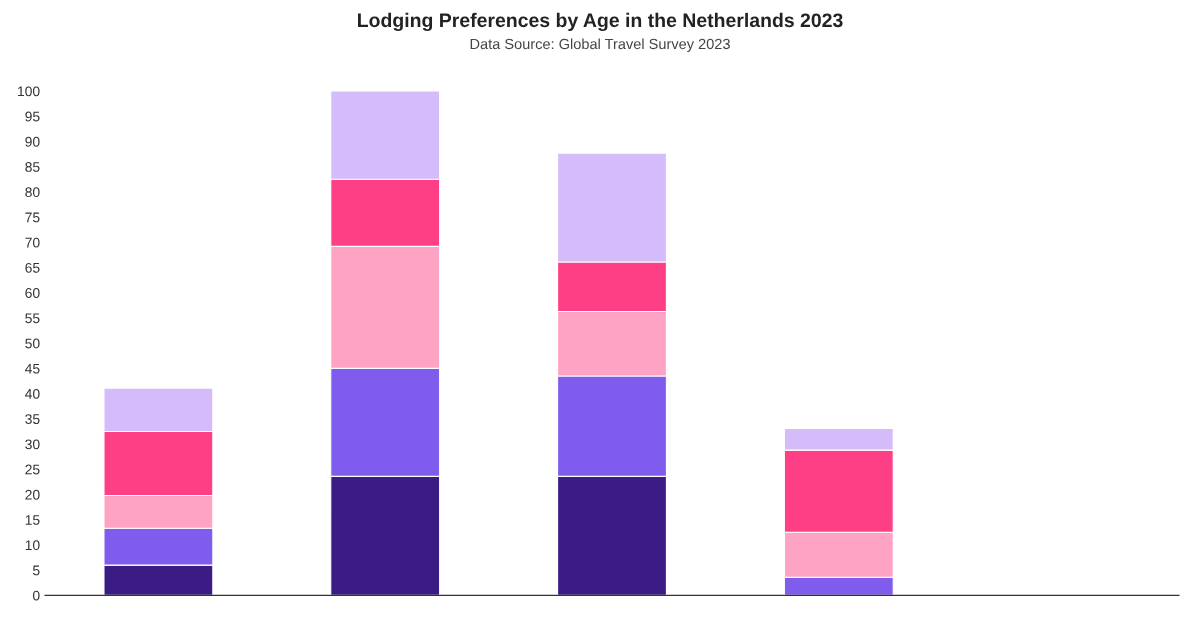 The image size is (1200, 628). What do you see at coordinates (32, 545) in the screenshot?
I see `y-tick-label: 10` at bounding box center [32, 545].